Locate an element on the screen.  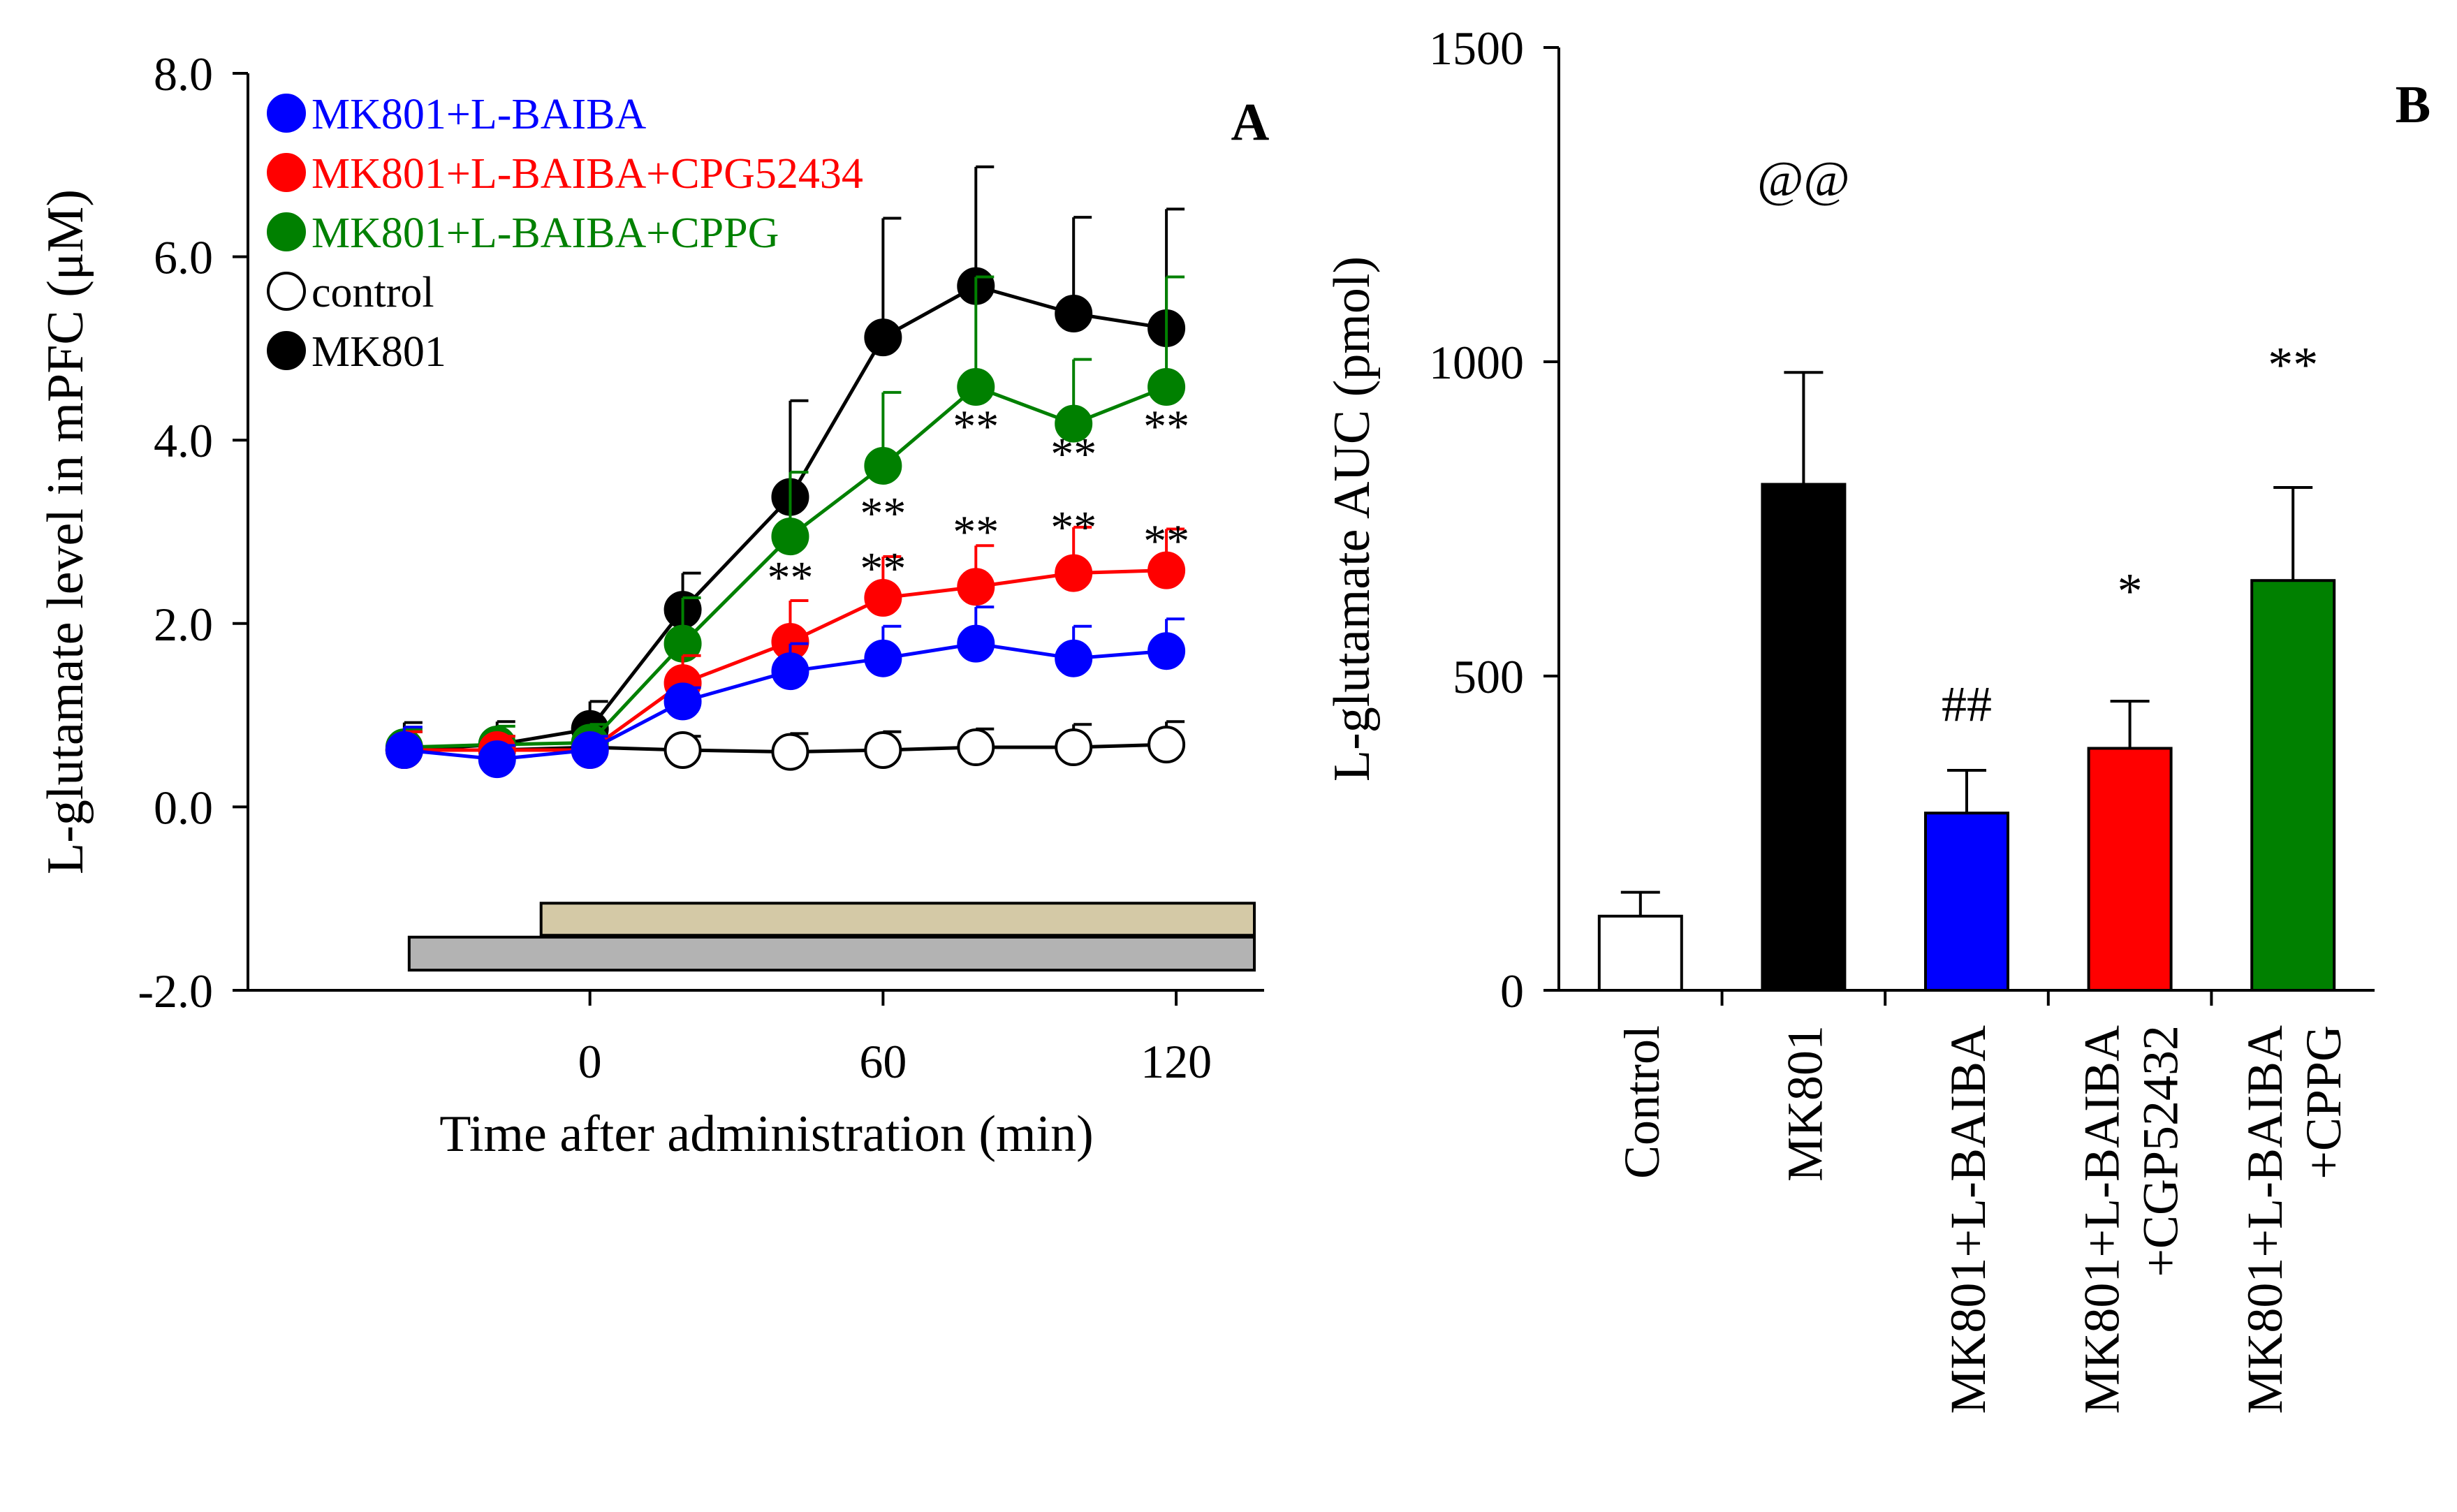
significance-mark-b: ## is located at coordinates (1967, 705).